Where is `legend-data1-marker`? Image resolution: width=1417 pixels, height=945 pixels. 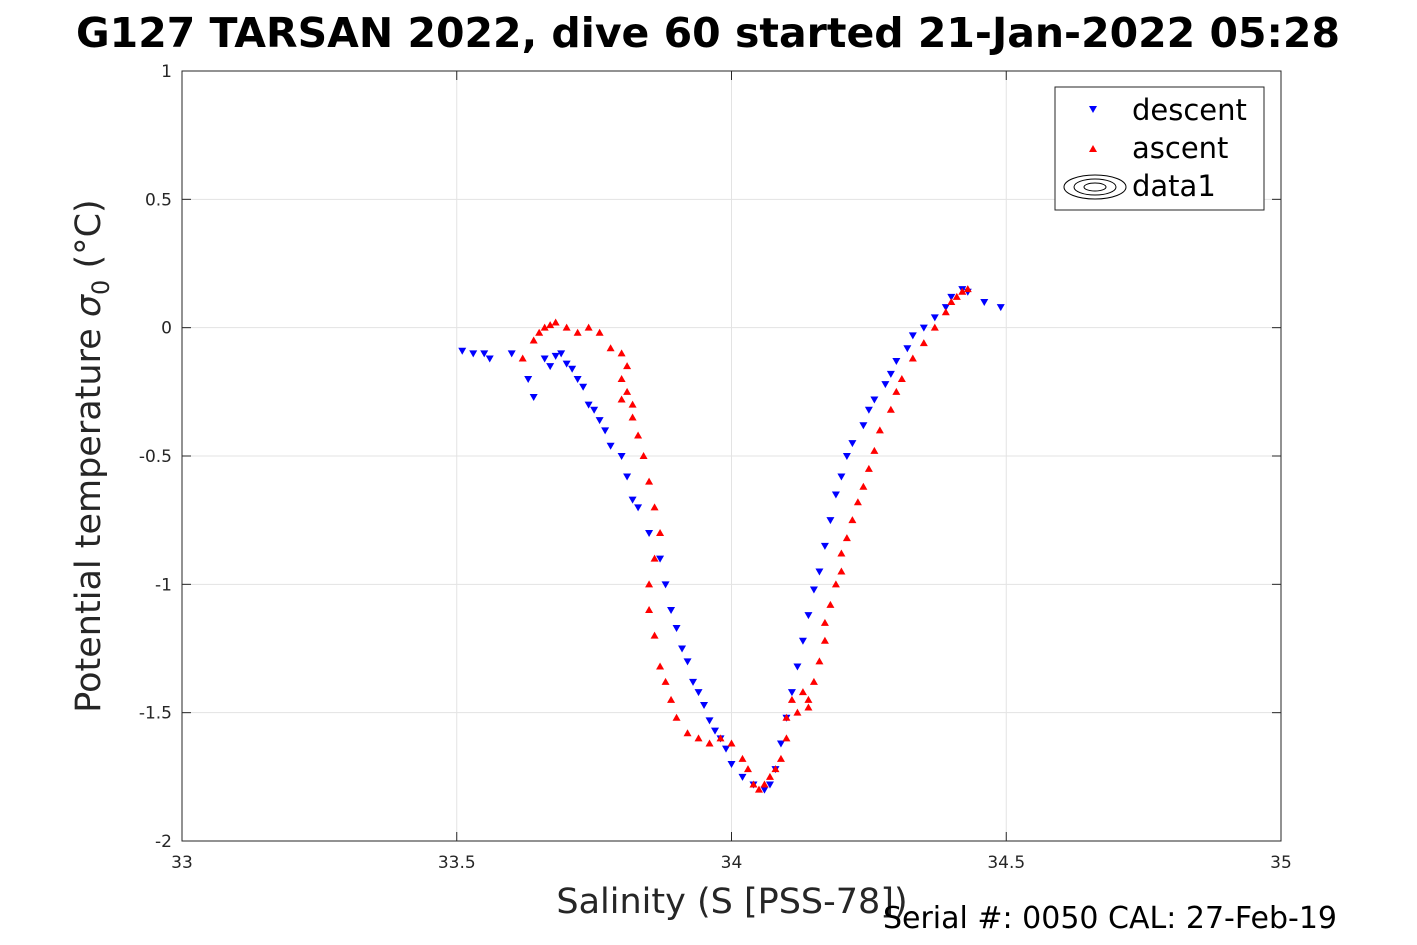
legend-data1-marker is located at coordinates (1095, 187).